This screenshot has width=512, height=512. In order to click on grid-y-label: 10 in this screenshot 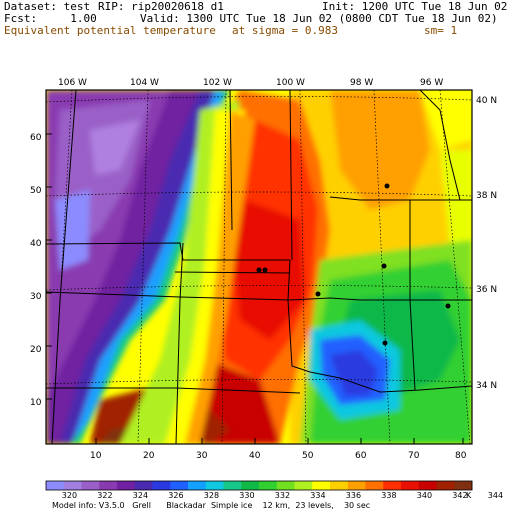, I will do `click(36, 403)`.